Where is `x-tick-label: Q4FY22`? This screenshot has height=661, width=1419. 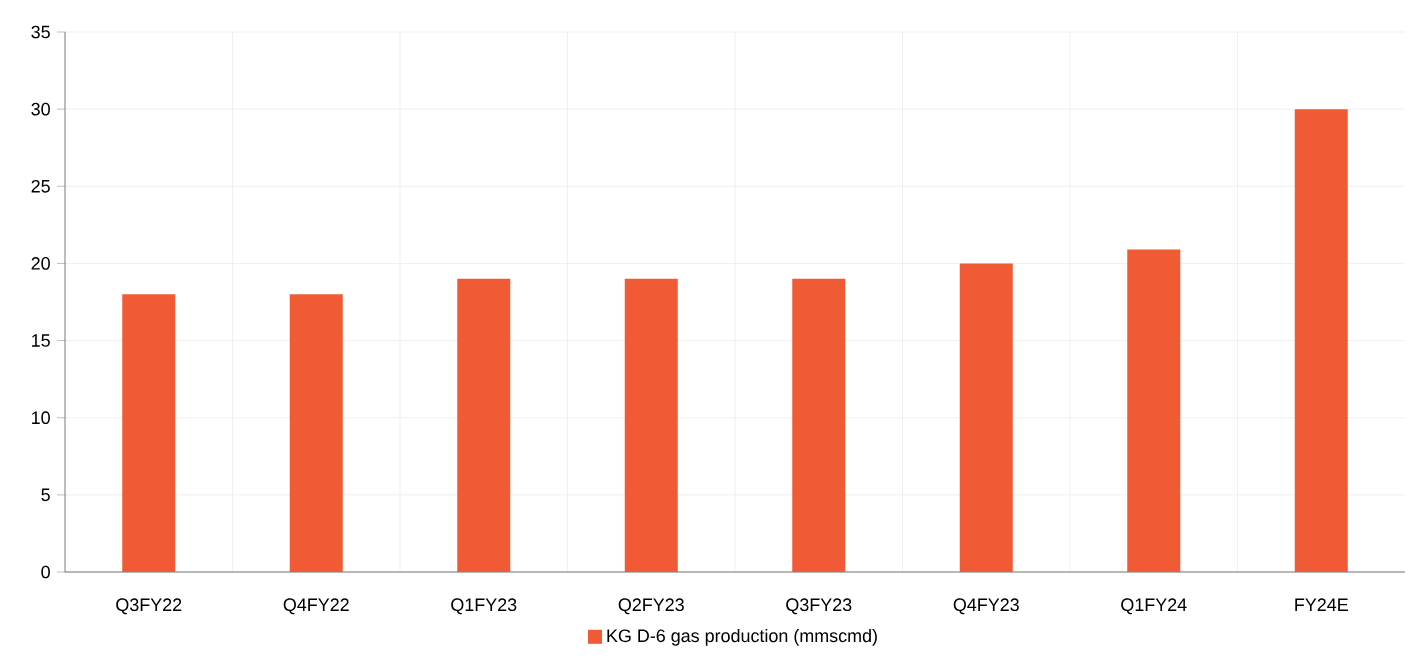 x-tick-label: Q4FY22 is located at coordinates (316, 606).